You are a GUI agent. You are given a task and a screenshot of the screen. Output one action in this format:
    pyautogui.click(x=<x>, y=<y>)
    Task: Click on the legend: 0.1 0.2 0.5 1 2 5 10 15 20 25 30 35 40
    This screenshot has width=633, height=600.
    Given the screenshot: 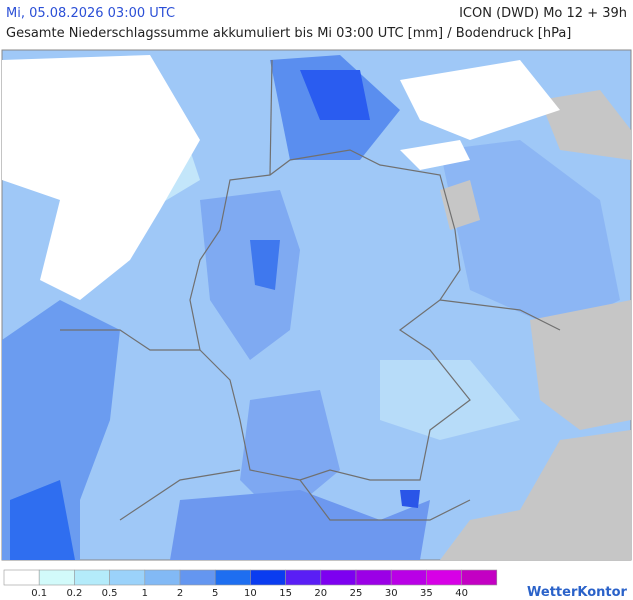 What is the action you would take?
    pyautogui.click(x=250, y=584)
    